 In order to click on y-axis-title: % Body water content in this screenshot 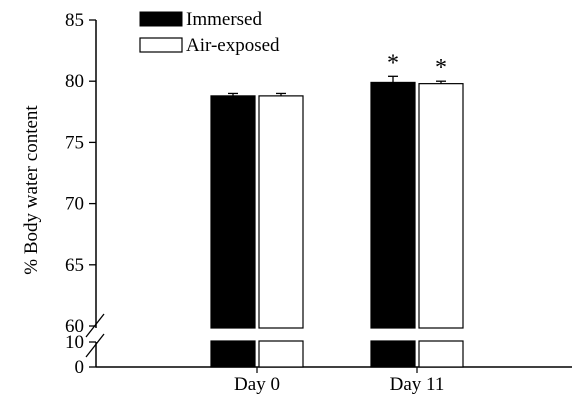, I will do `click(31, 190)`.